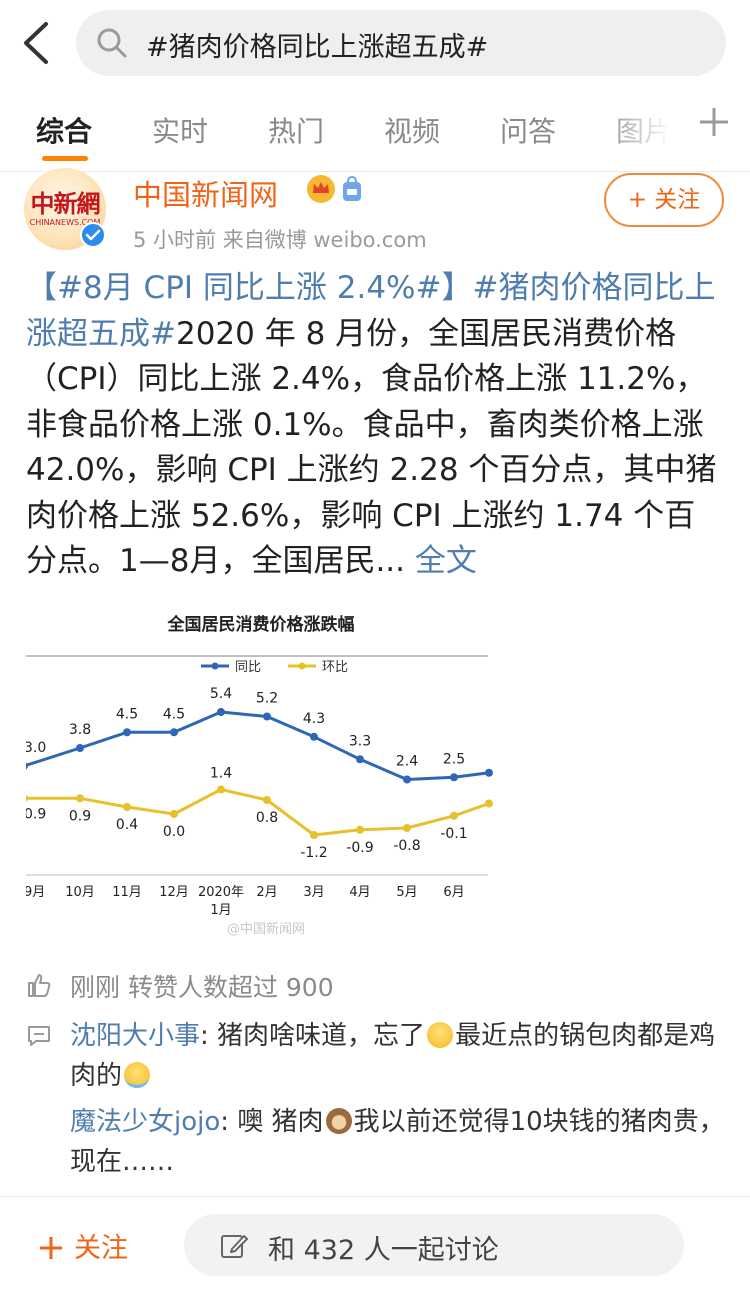  Describe the element at coordinates (528, 131) in the screenshot. I see `tab-qa: 问答` at that location.